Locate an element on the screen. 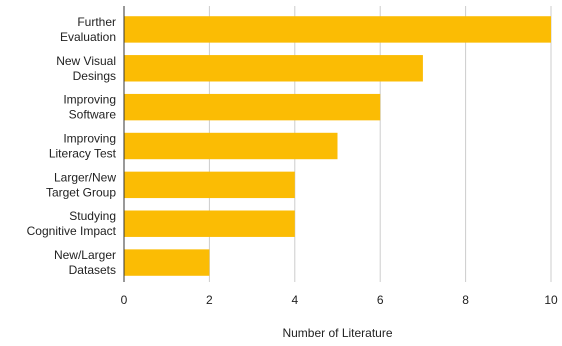 Image resolution: width=562 pixels, height=346 pixels. category-label-line: Desings is located at coordinates (94, 76).